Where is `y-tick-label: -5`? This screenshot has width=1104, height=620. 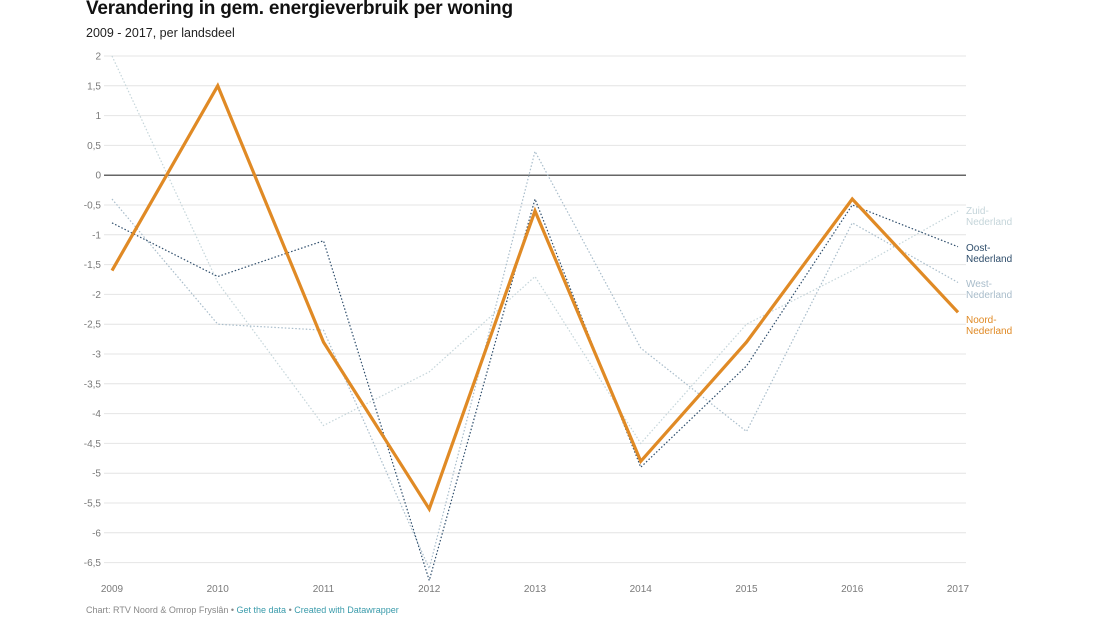
y-tick-label: -5 is located at coordinates (96, 474).